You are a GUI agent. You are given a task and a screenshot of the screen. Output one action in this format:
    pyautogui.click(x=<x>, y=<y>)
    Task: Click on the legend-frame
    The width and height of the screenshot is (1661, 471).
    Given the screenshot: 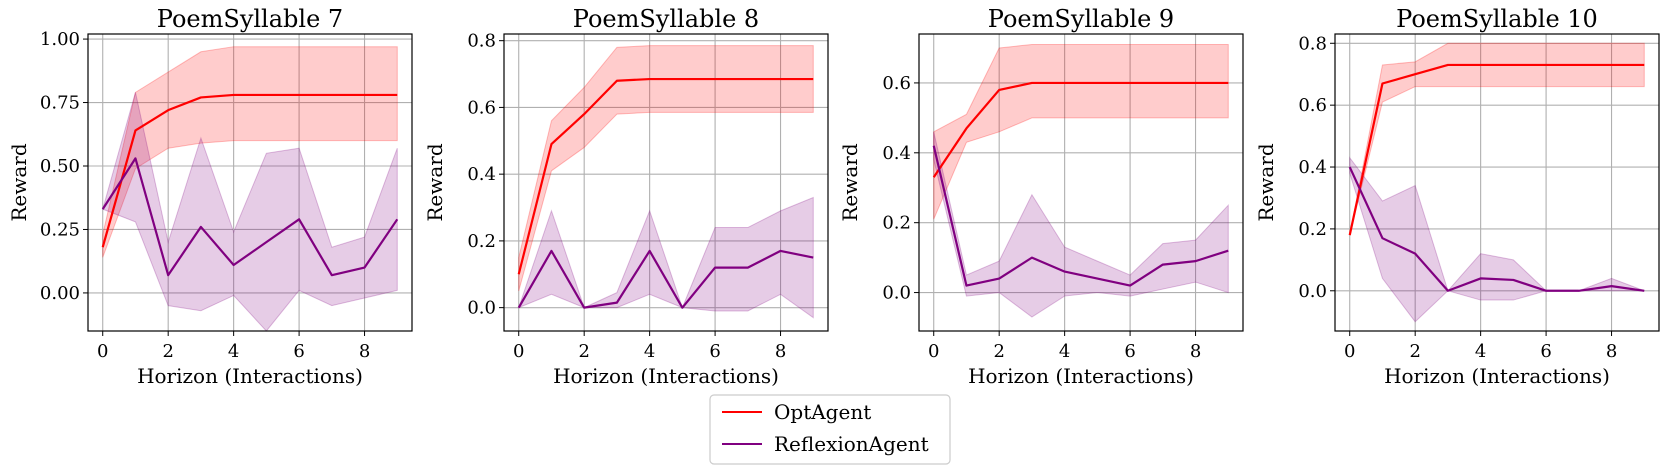 What is the action you would take?
    pyautogui.click(x=830, y=429)
    